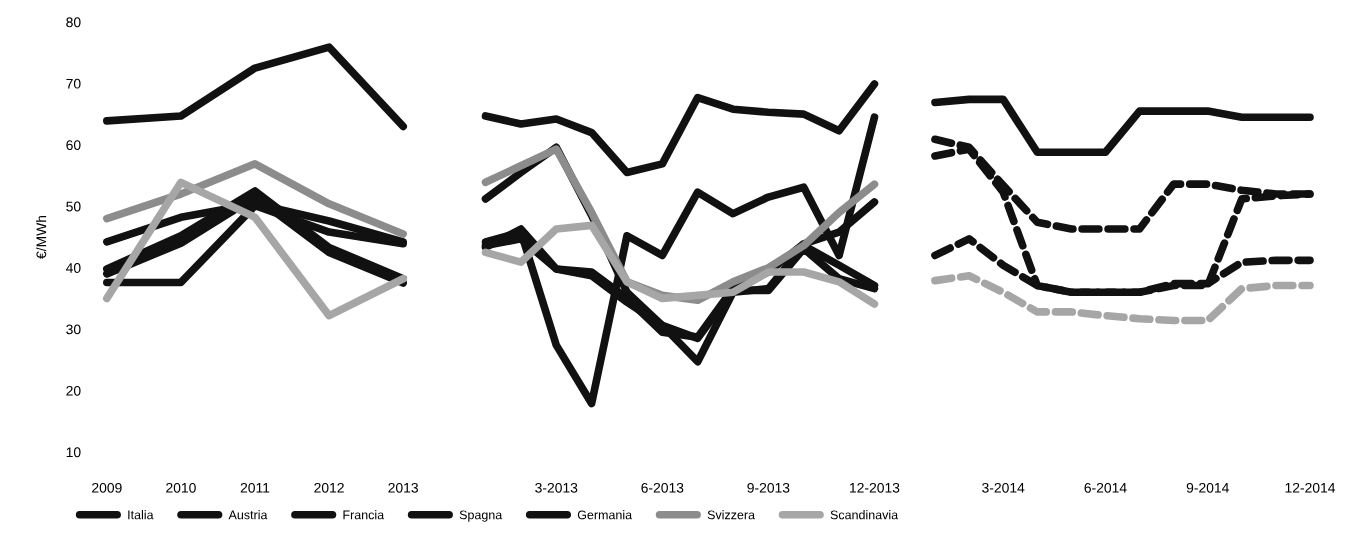 This screenshot has height=533, width=1358. What do you see at coordinates (73, 268) in the screenshot?
I see `y-tick-label: 40` at bounding box center [73, 268].